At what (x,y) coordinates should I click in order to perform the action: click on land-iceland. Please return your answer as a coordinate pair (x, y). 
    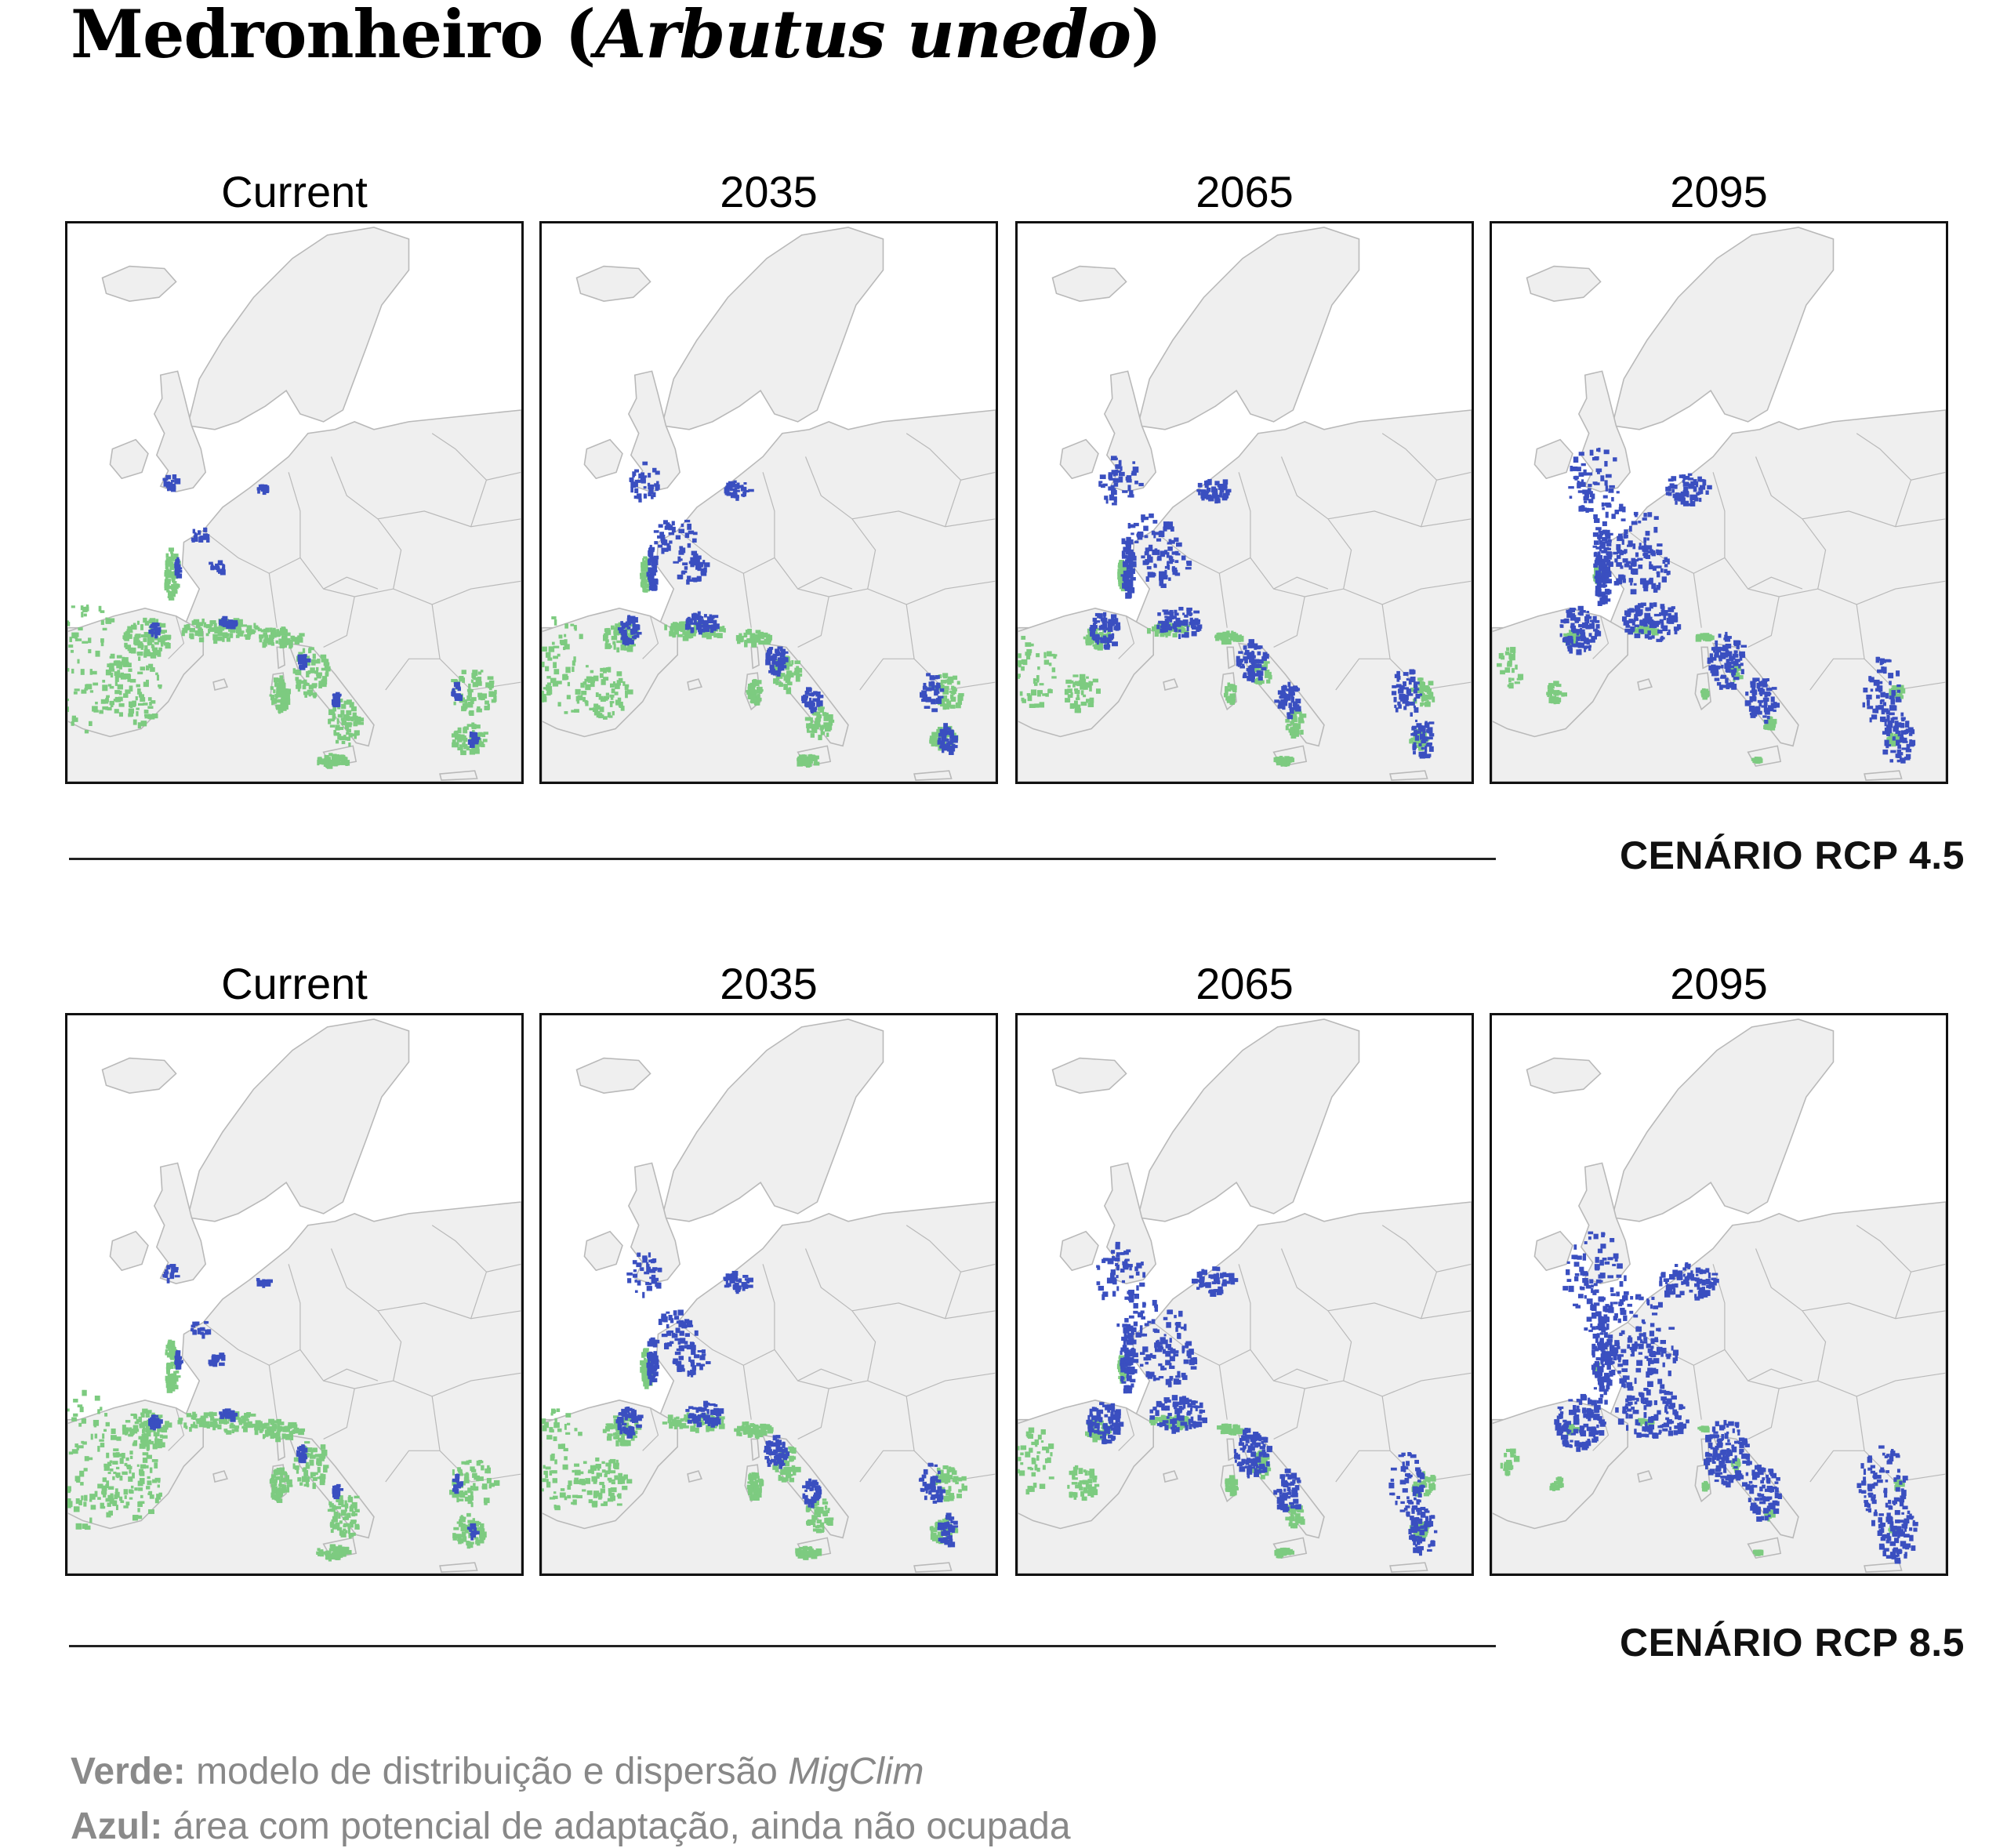
    Looking at the image, I should click on (613, 283).